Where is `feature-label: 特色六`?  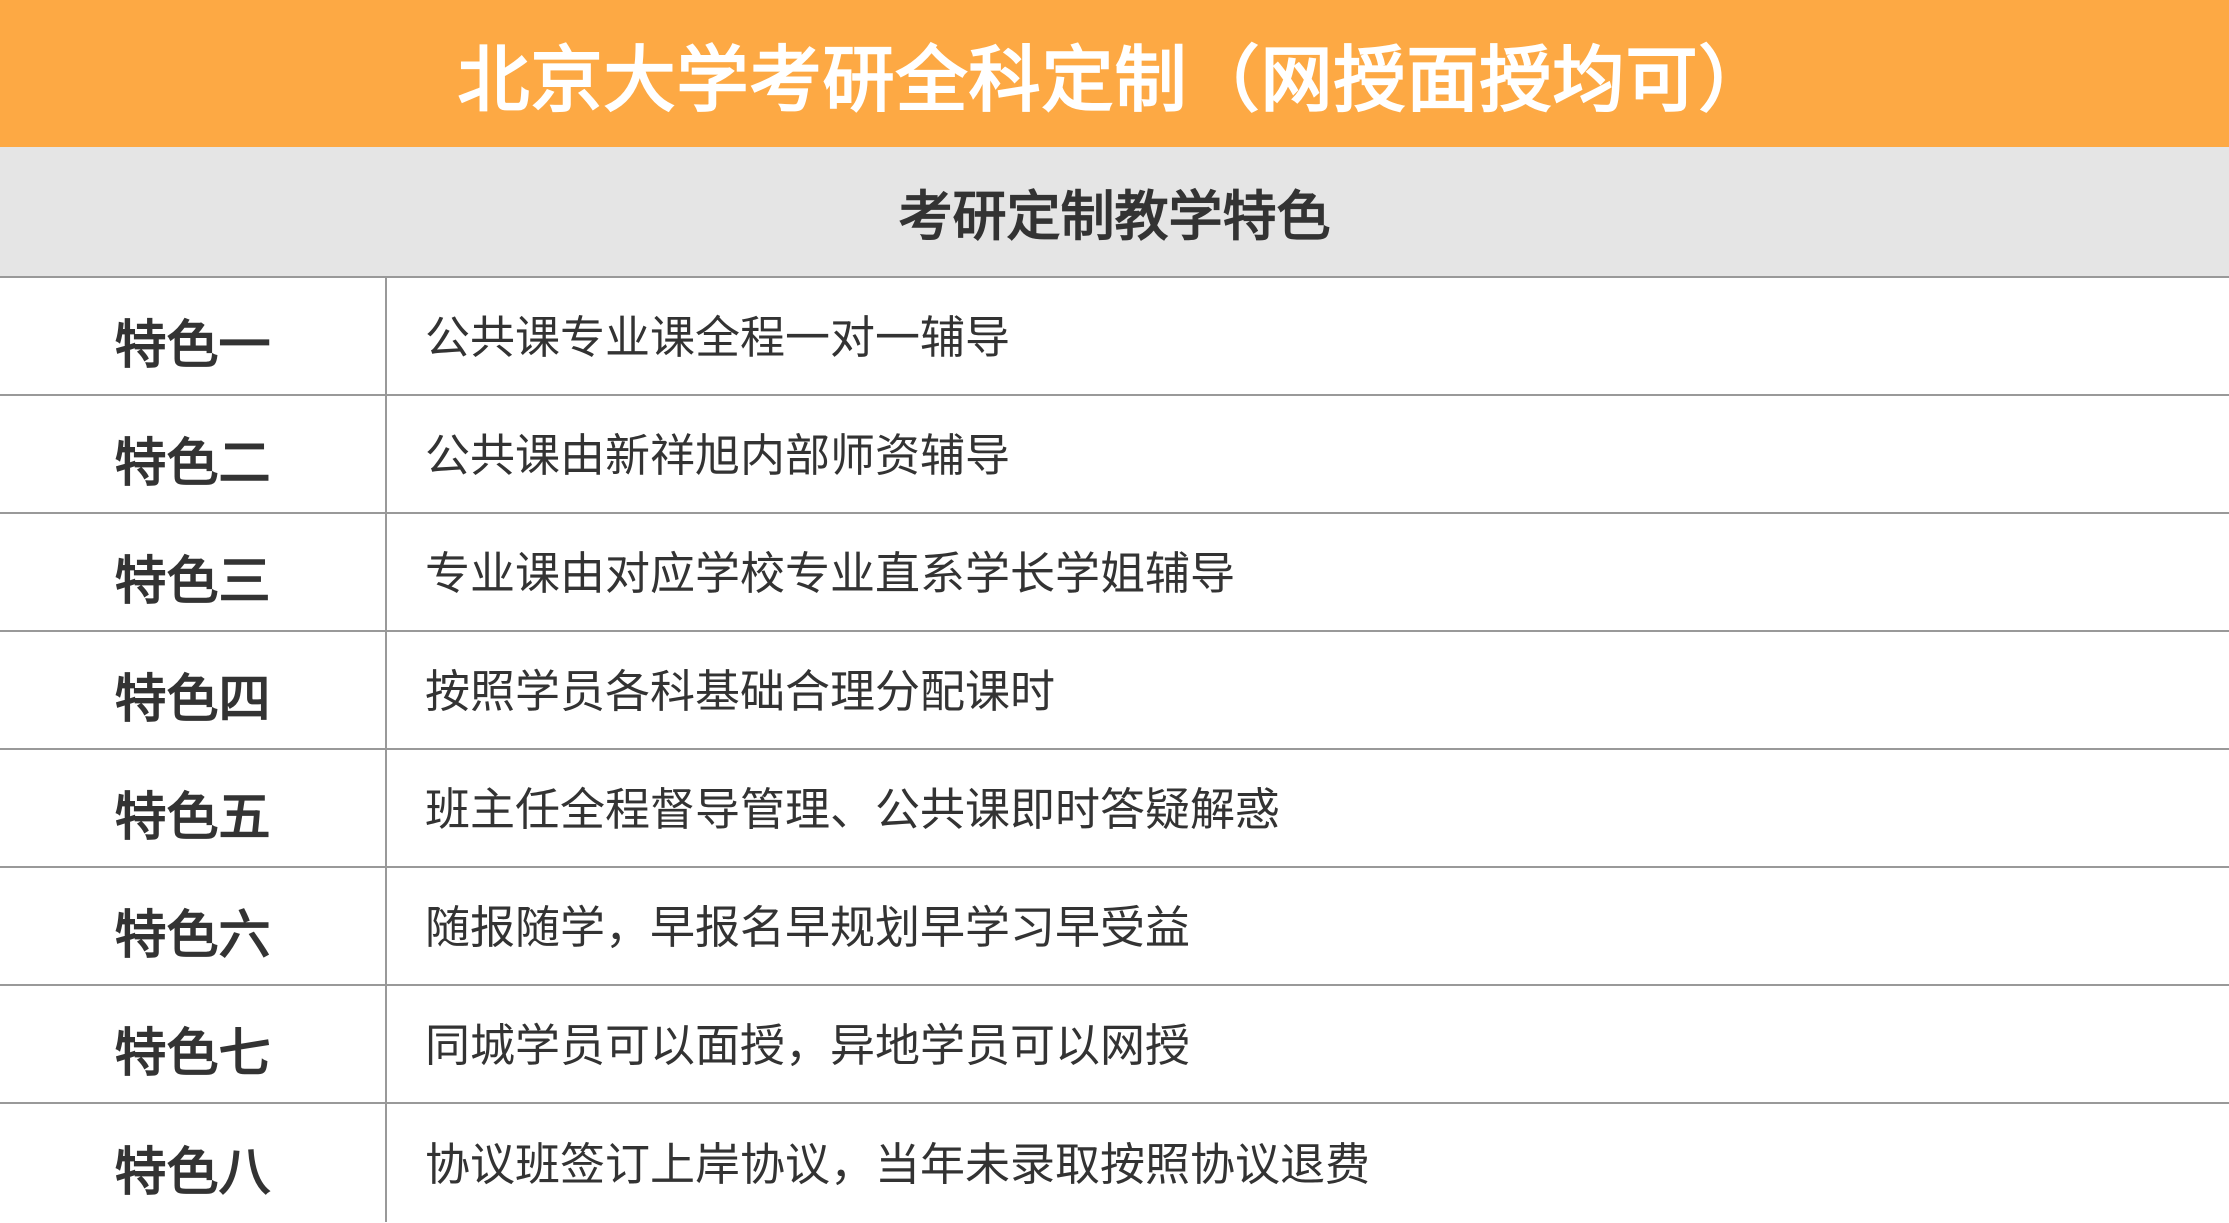
feature-label: 特色六 is located at coordinates (193, 926).